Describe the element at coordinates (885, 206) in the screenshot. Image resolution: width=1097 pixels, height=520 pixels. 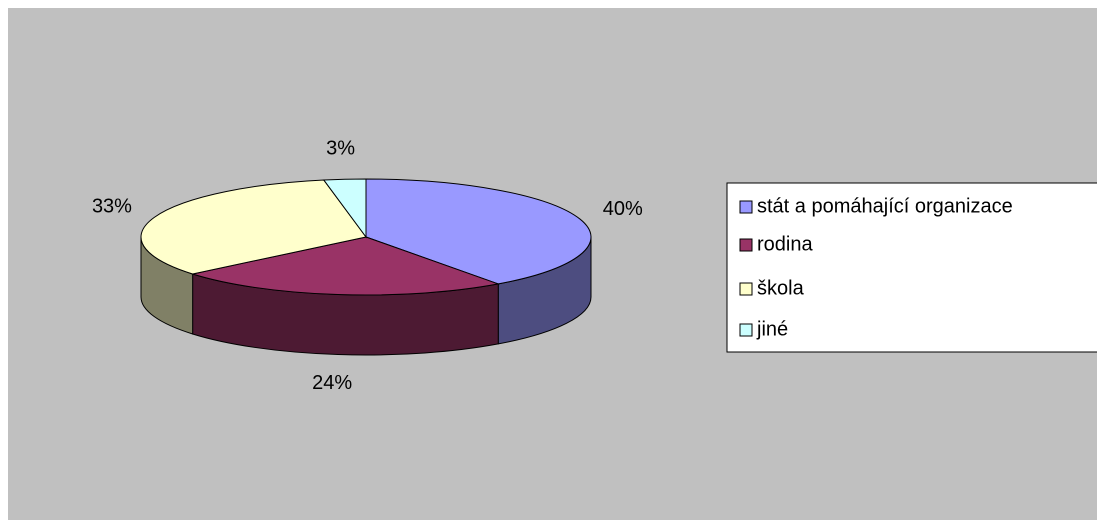
I see `legend-label: stát a pomáhající organizace` at that location.